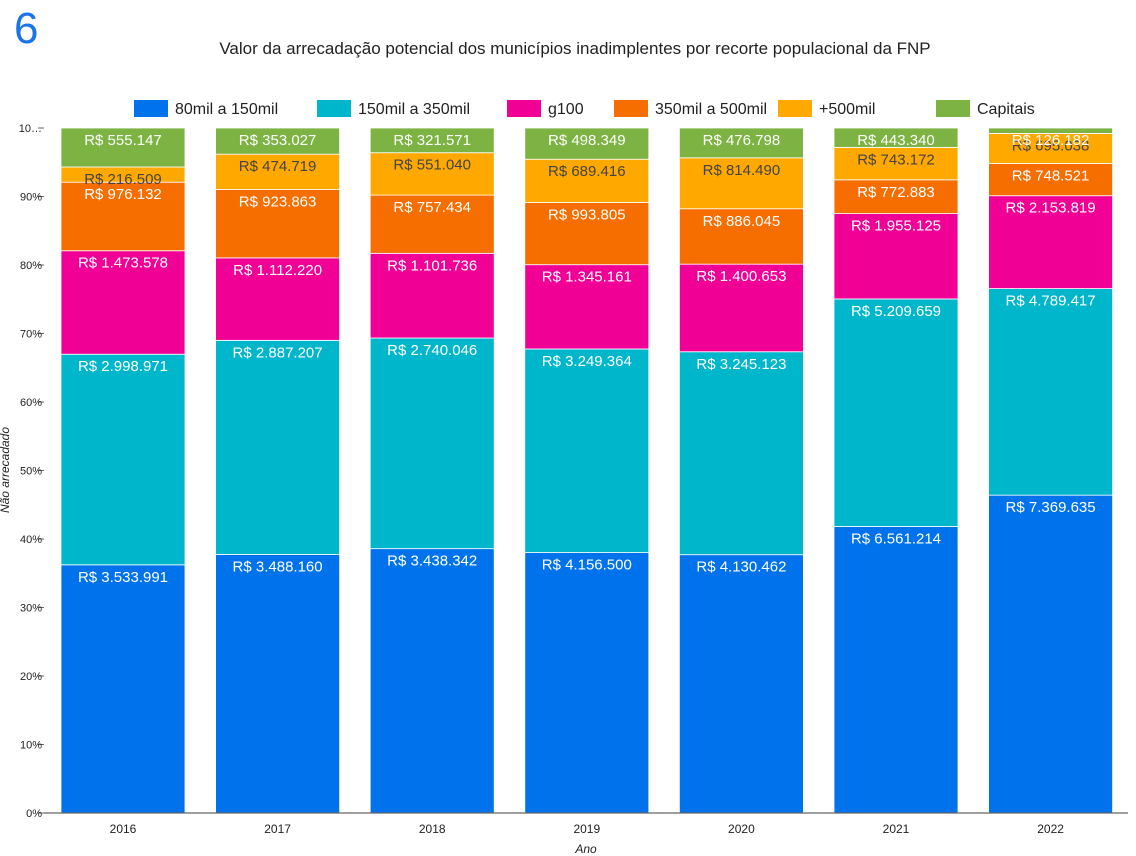 The image size is (1136, 856). What do you see at coordinates (432, 350) in the screenshot?
I see `data-label: R$ 2.740.046` at bounding box center [432, 350].